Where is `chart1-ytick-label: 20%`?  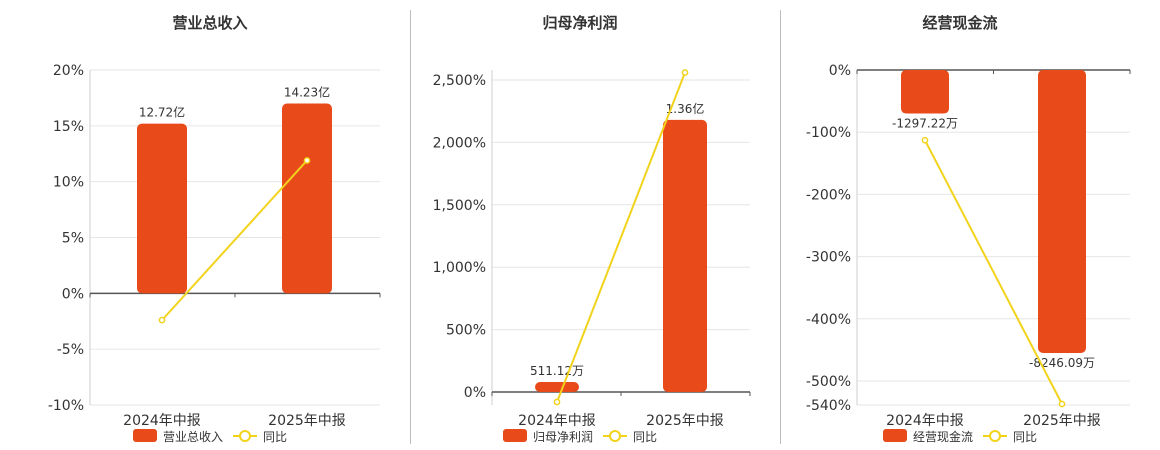
chart1-ytick-label: 20% is located at coordinates (68, 71).